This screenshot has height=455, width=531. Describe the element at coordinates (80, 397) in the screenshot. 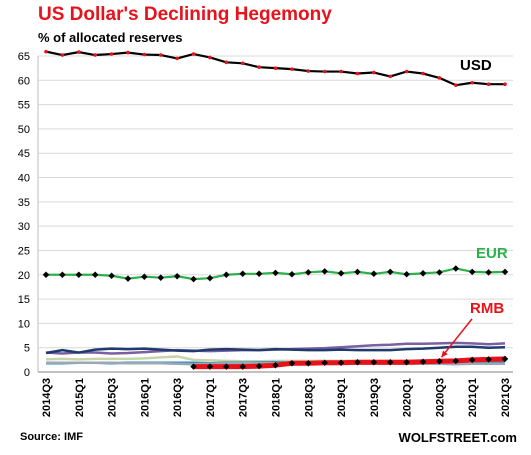

I see `x-tick-label: 2015Q1` at that location.